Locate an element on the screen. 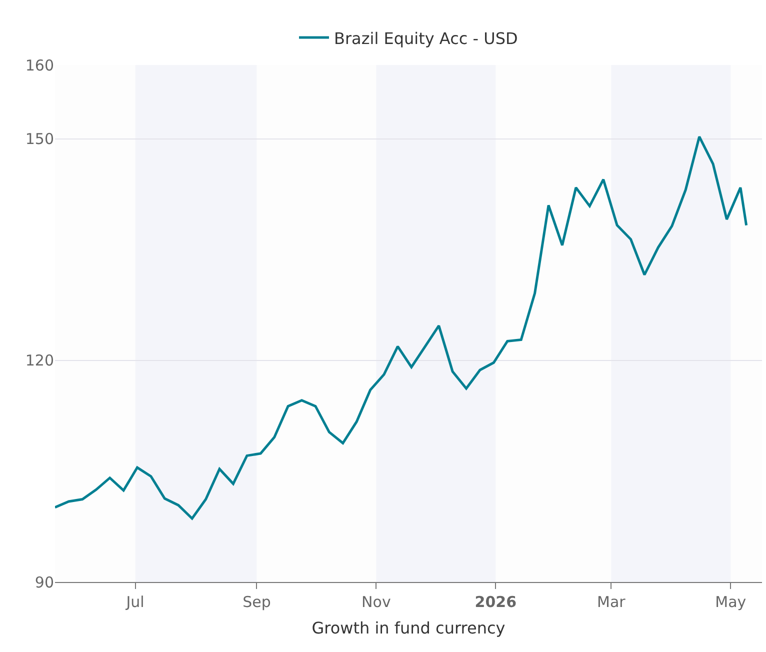 The width and height of the screenshot is (766, 652). y-tick-label: 150 is located at coordinates (39, 139).